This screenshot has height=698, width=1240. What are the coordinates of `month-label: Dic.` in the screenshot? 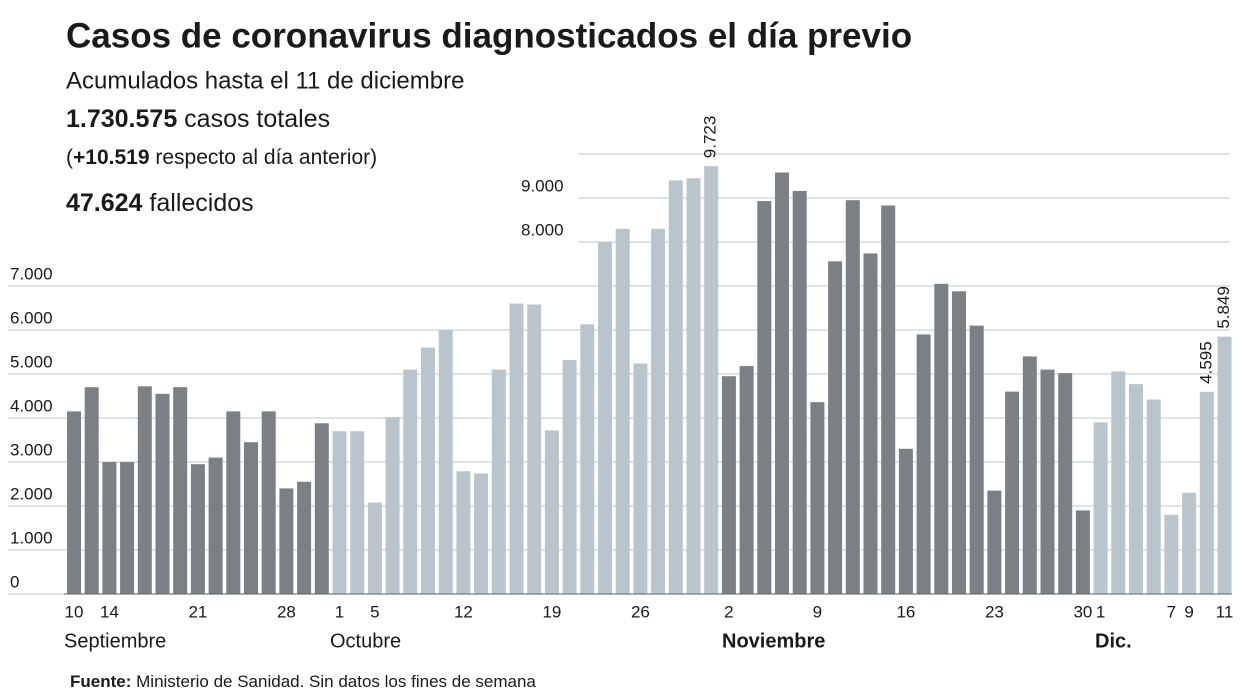 It's located at (1113, 641).